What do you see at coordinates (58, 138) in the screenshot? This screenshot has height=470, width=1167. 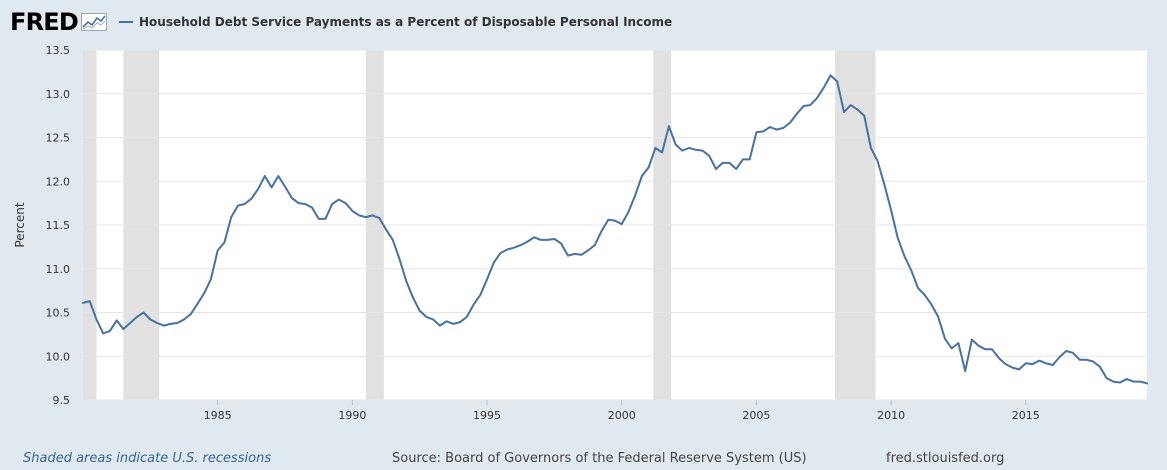 I see `y-tick-label: 12.5` at bounding box center [58, 138].